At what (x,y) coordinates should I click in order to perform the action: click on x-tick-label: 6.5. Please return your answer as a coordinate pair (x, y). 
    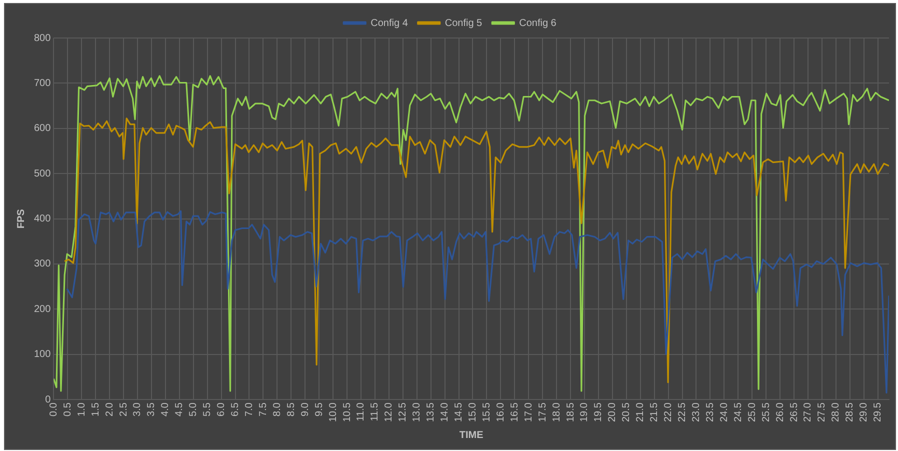
    Looking at the image, I should click on (236, 409).